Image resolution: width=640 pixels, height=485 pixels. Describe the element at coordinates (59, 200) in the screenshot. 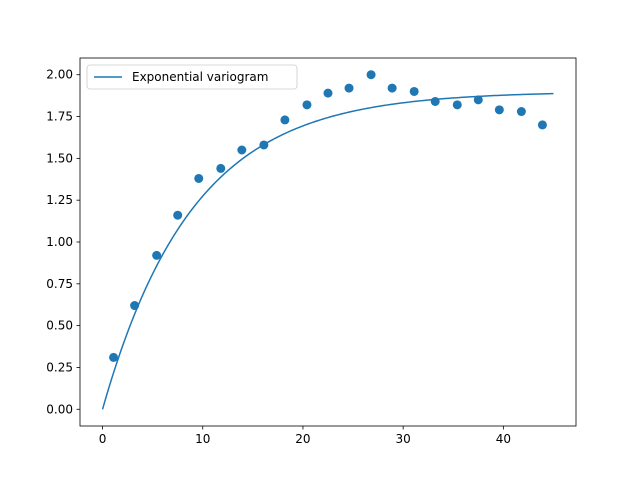

I see `y-tick-label: 1.25` at that location.